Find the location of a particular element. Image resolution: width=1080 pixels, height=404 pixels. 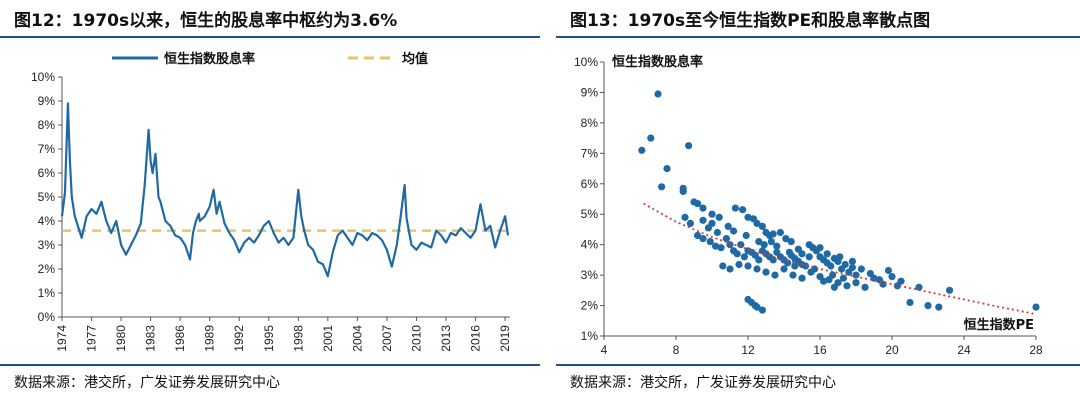

right-y-tick-label: 10% is located at coordinates (586, 62).